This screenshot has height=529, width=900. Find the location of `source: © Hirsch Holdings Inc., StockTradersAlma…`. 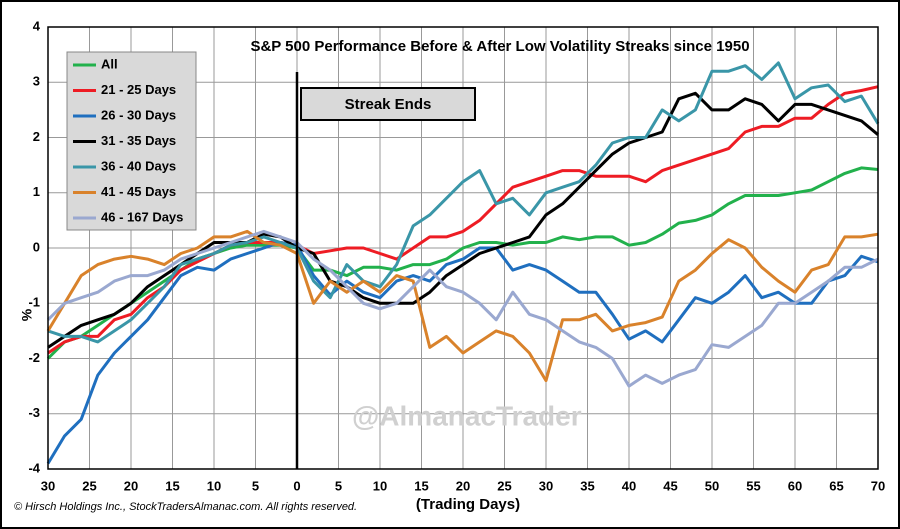

source: © Hirsch Holdings Inc., StockTradersAlma… is located at coordinates (185, 507).